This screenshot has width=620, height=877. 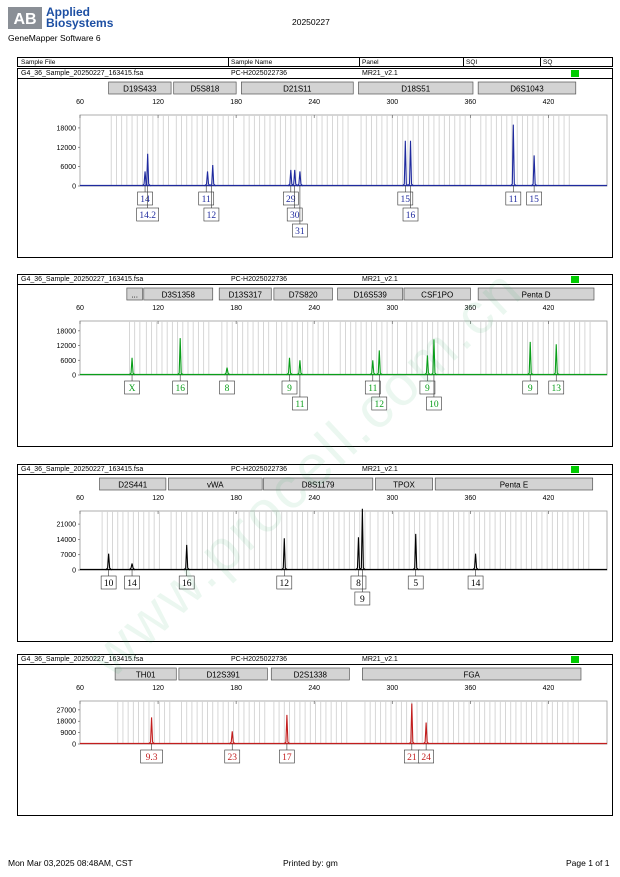 I want to click on footer-printed-by: Printed by: gm, so click(x=310, y=863).